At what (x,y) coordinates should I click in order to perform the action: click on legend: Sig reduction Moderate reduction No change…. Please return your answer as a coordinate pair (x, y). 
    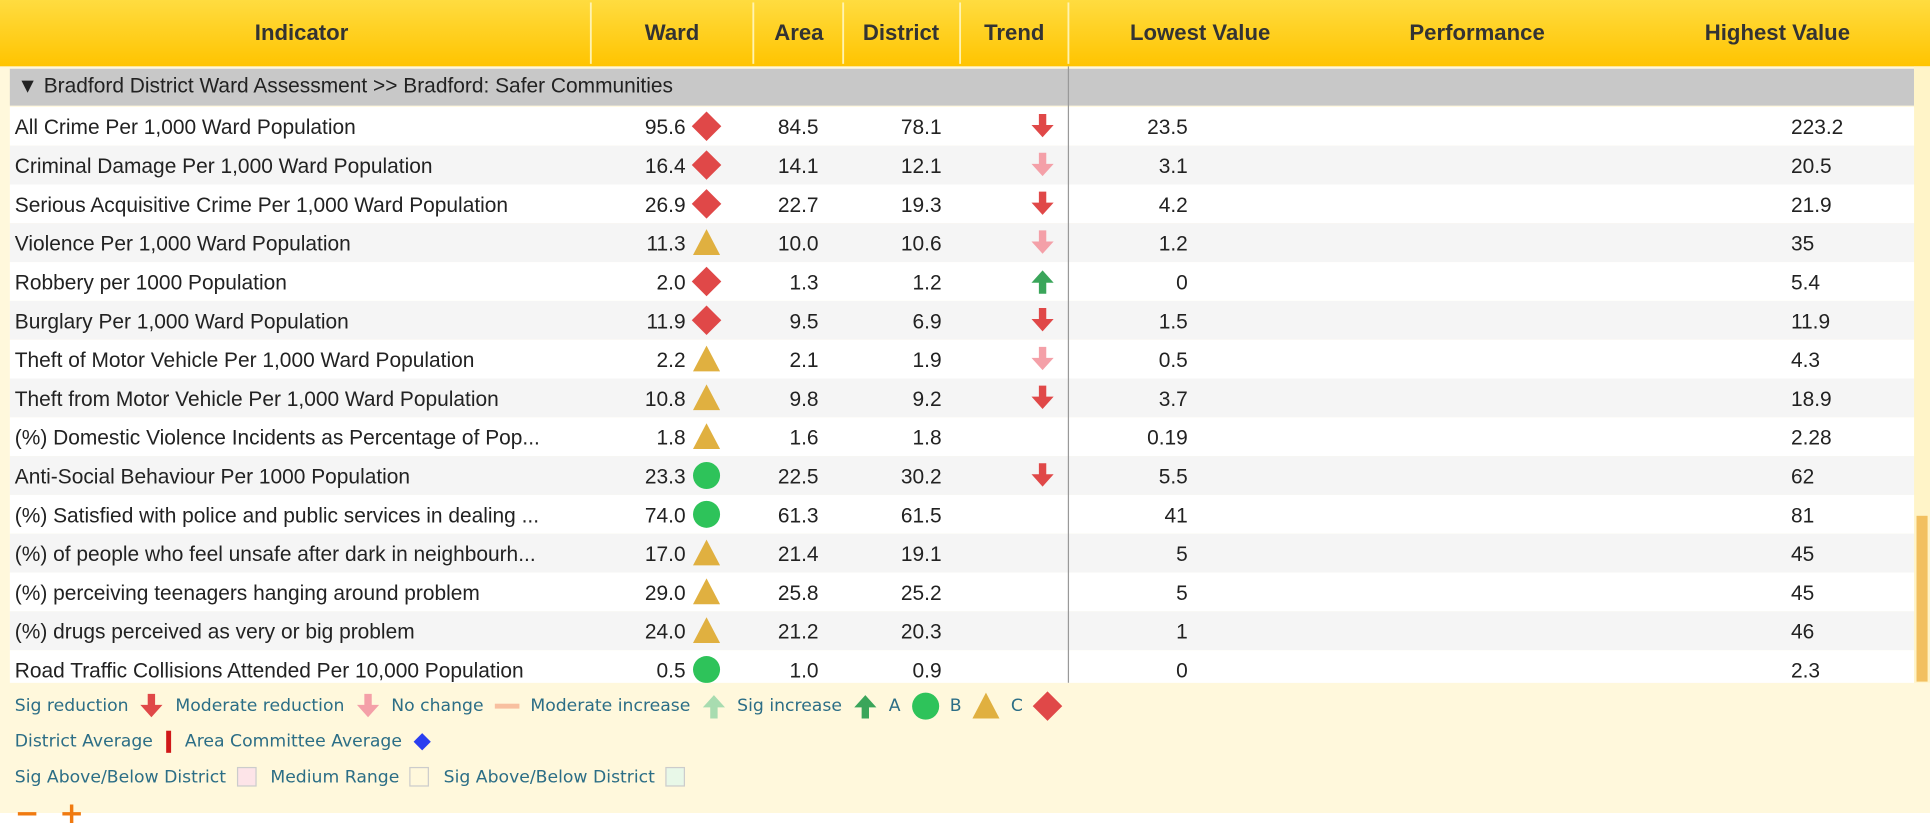
    Looking at the image, I should click on (540, 759).